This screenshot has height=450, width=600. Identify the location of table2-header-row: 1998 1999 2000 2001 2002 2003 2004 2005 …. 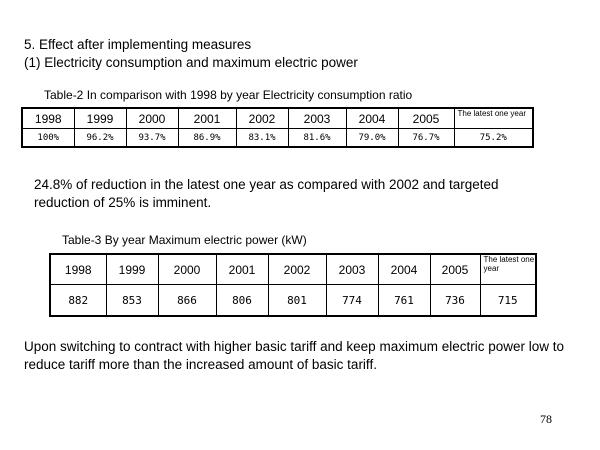
(277, 118).